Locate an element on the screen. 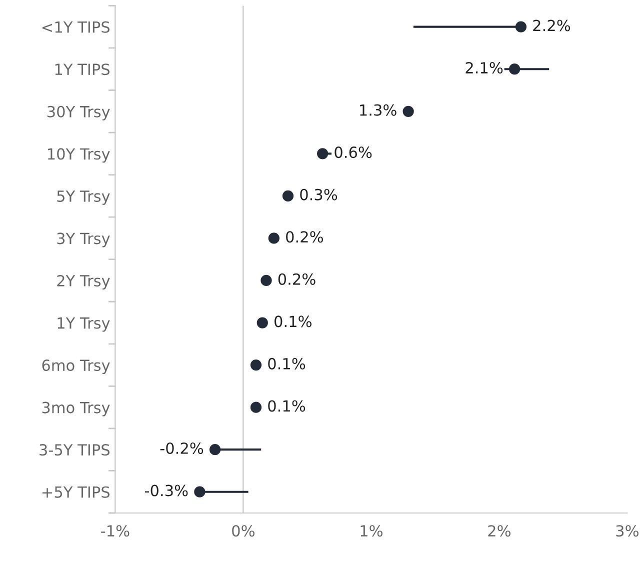 Image resolution: width=640 pixels, height=570 pixels. data-label: -0.3% is located at coordinates (166, 490).